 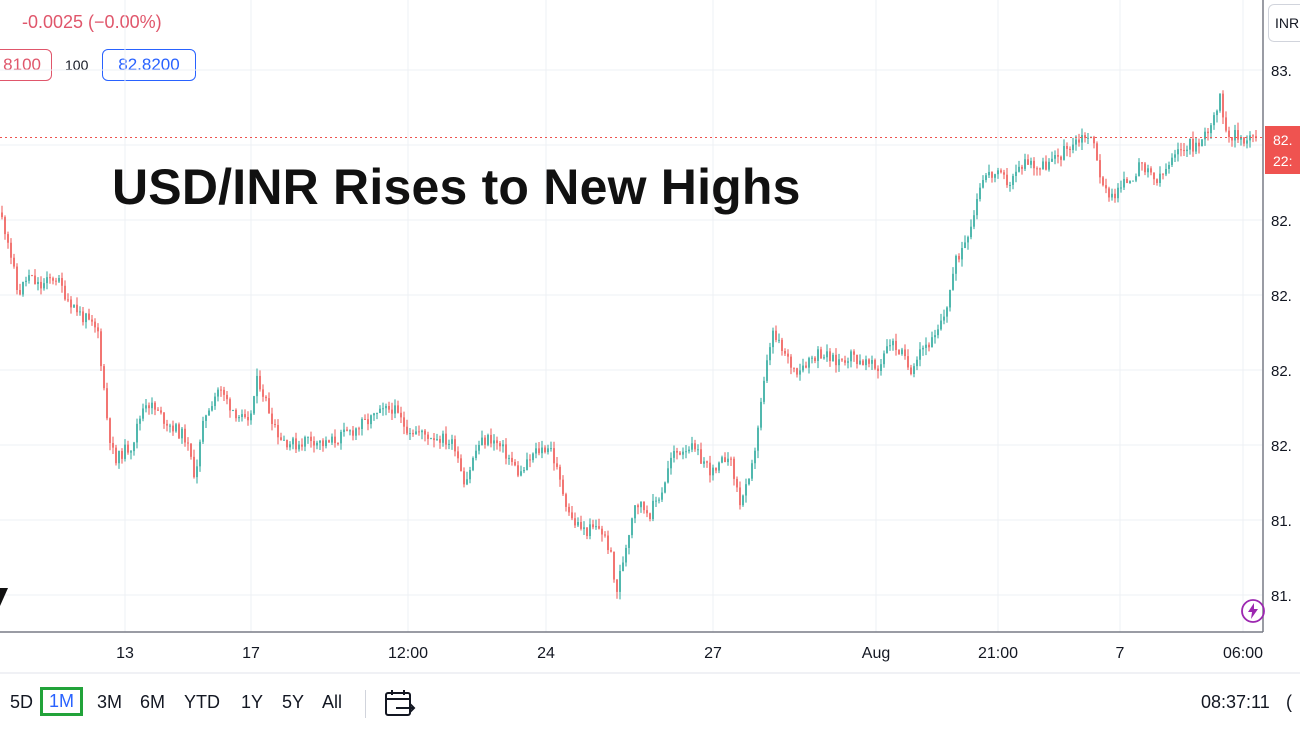 I want to click on range-ytd-button: YTD, so click(x=202, y=702).